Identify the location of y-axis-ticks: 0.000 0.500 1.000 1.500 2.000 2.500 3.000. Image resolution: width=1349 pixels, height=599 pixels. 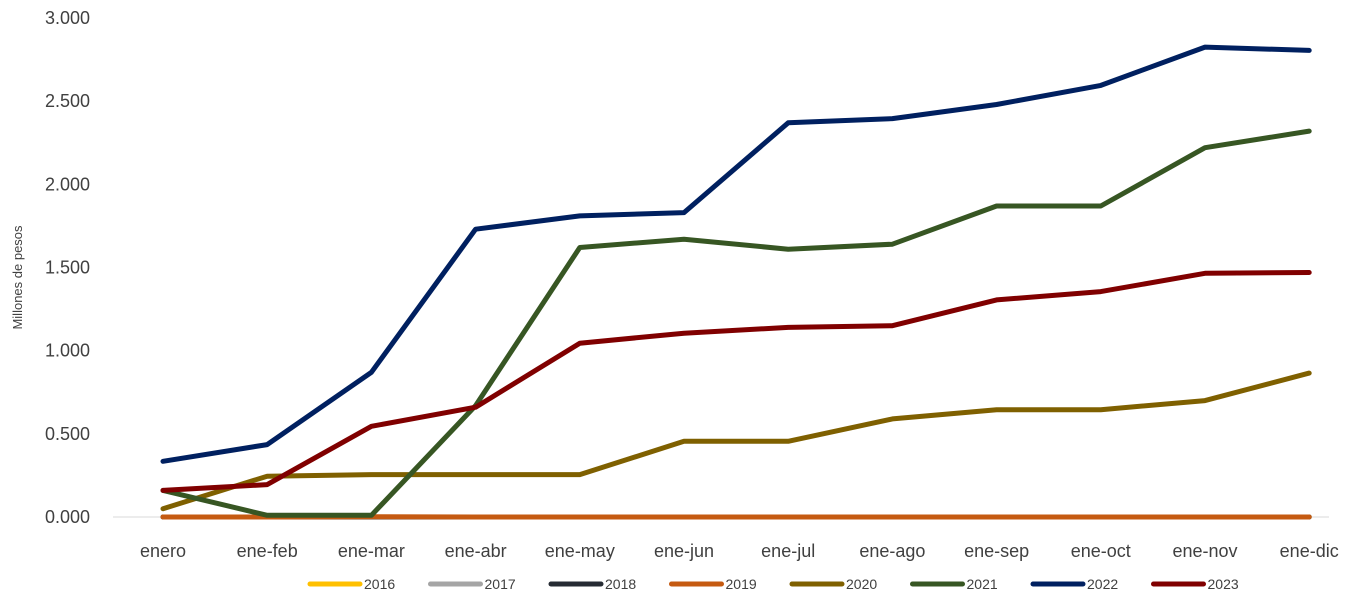
(67, 267).